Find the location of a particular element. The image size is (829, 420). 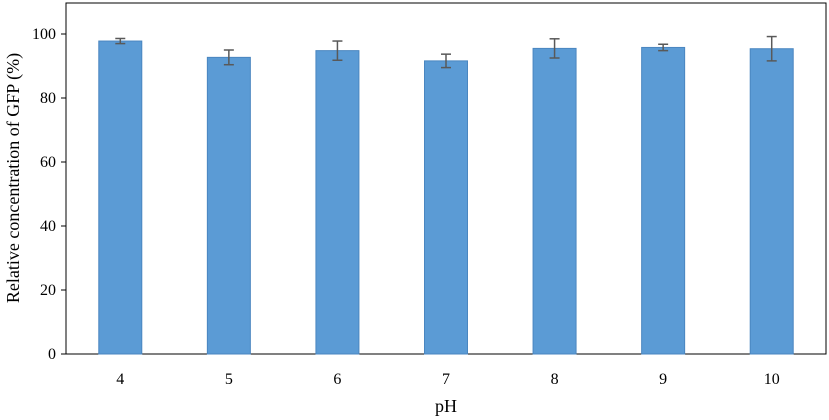

x-tick-label: 9 is located at coordinates (663, 379).